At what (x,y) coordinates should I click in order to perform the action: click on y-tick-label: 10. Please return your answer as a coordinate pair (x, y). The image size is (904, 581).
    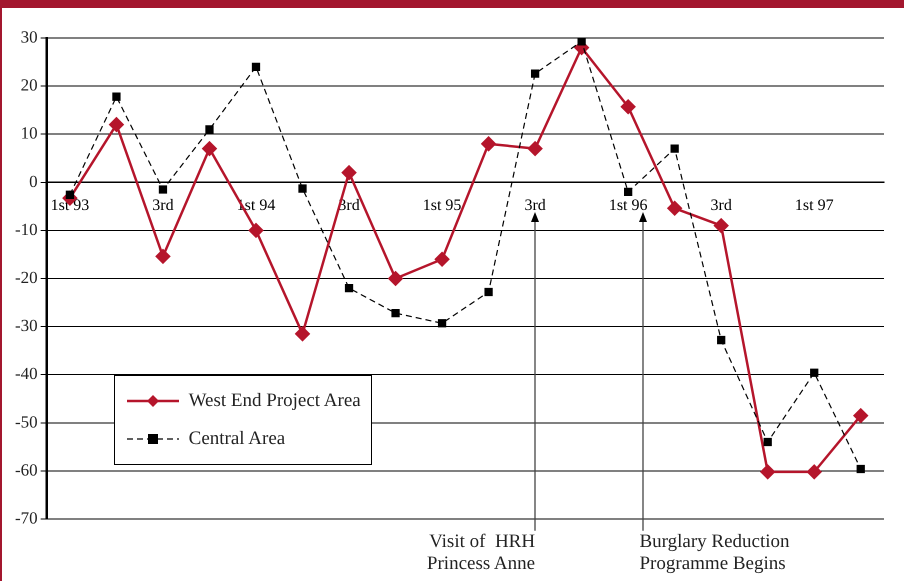
    Looking at the image, I should click on (29, 133).